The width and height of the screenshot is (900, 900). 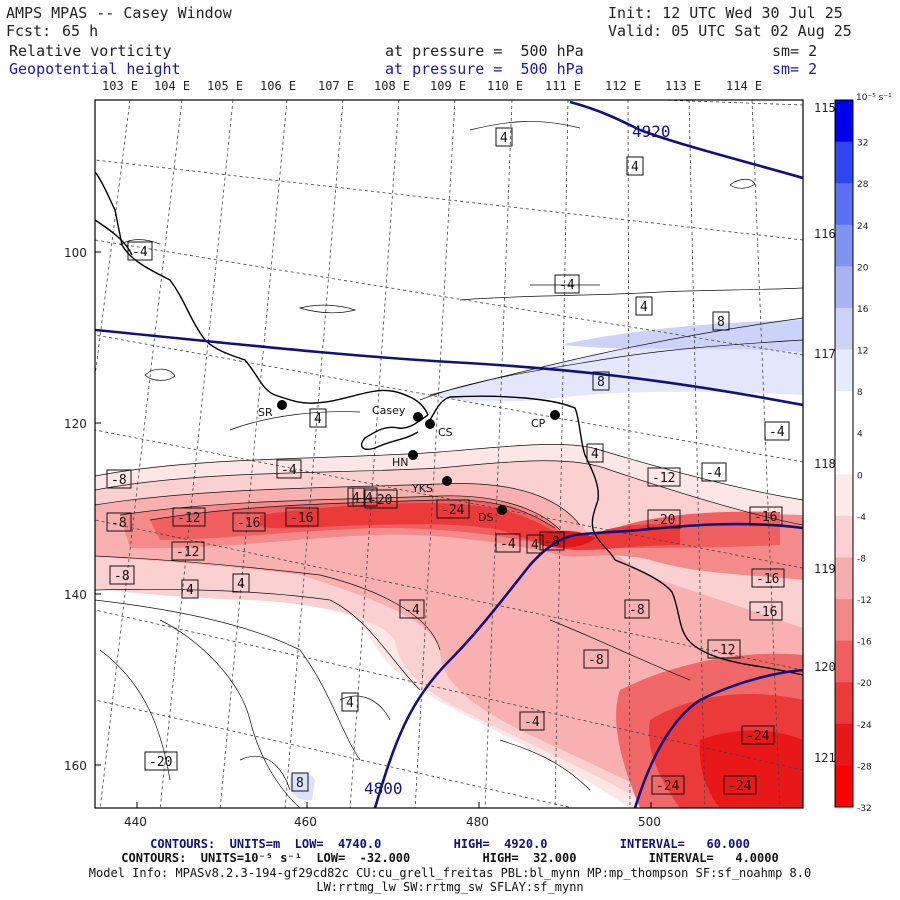 What do you see at coordinates (448, 86) in the screenshot?
I see `lon-label: 109 E` at bounding box center [448, 86].